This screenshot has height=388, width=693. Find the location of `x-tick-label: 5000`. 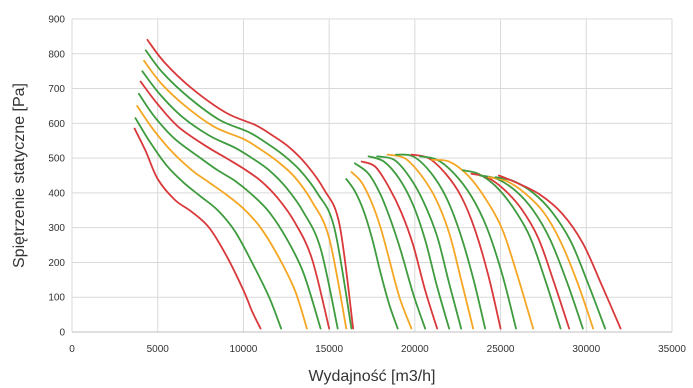

x-tick-label: 5000 is located at coordinates (158, 349).